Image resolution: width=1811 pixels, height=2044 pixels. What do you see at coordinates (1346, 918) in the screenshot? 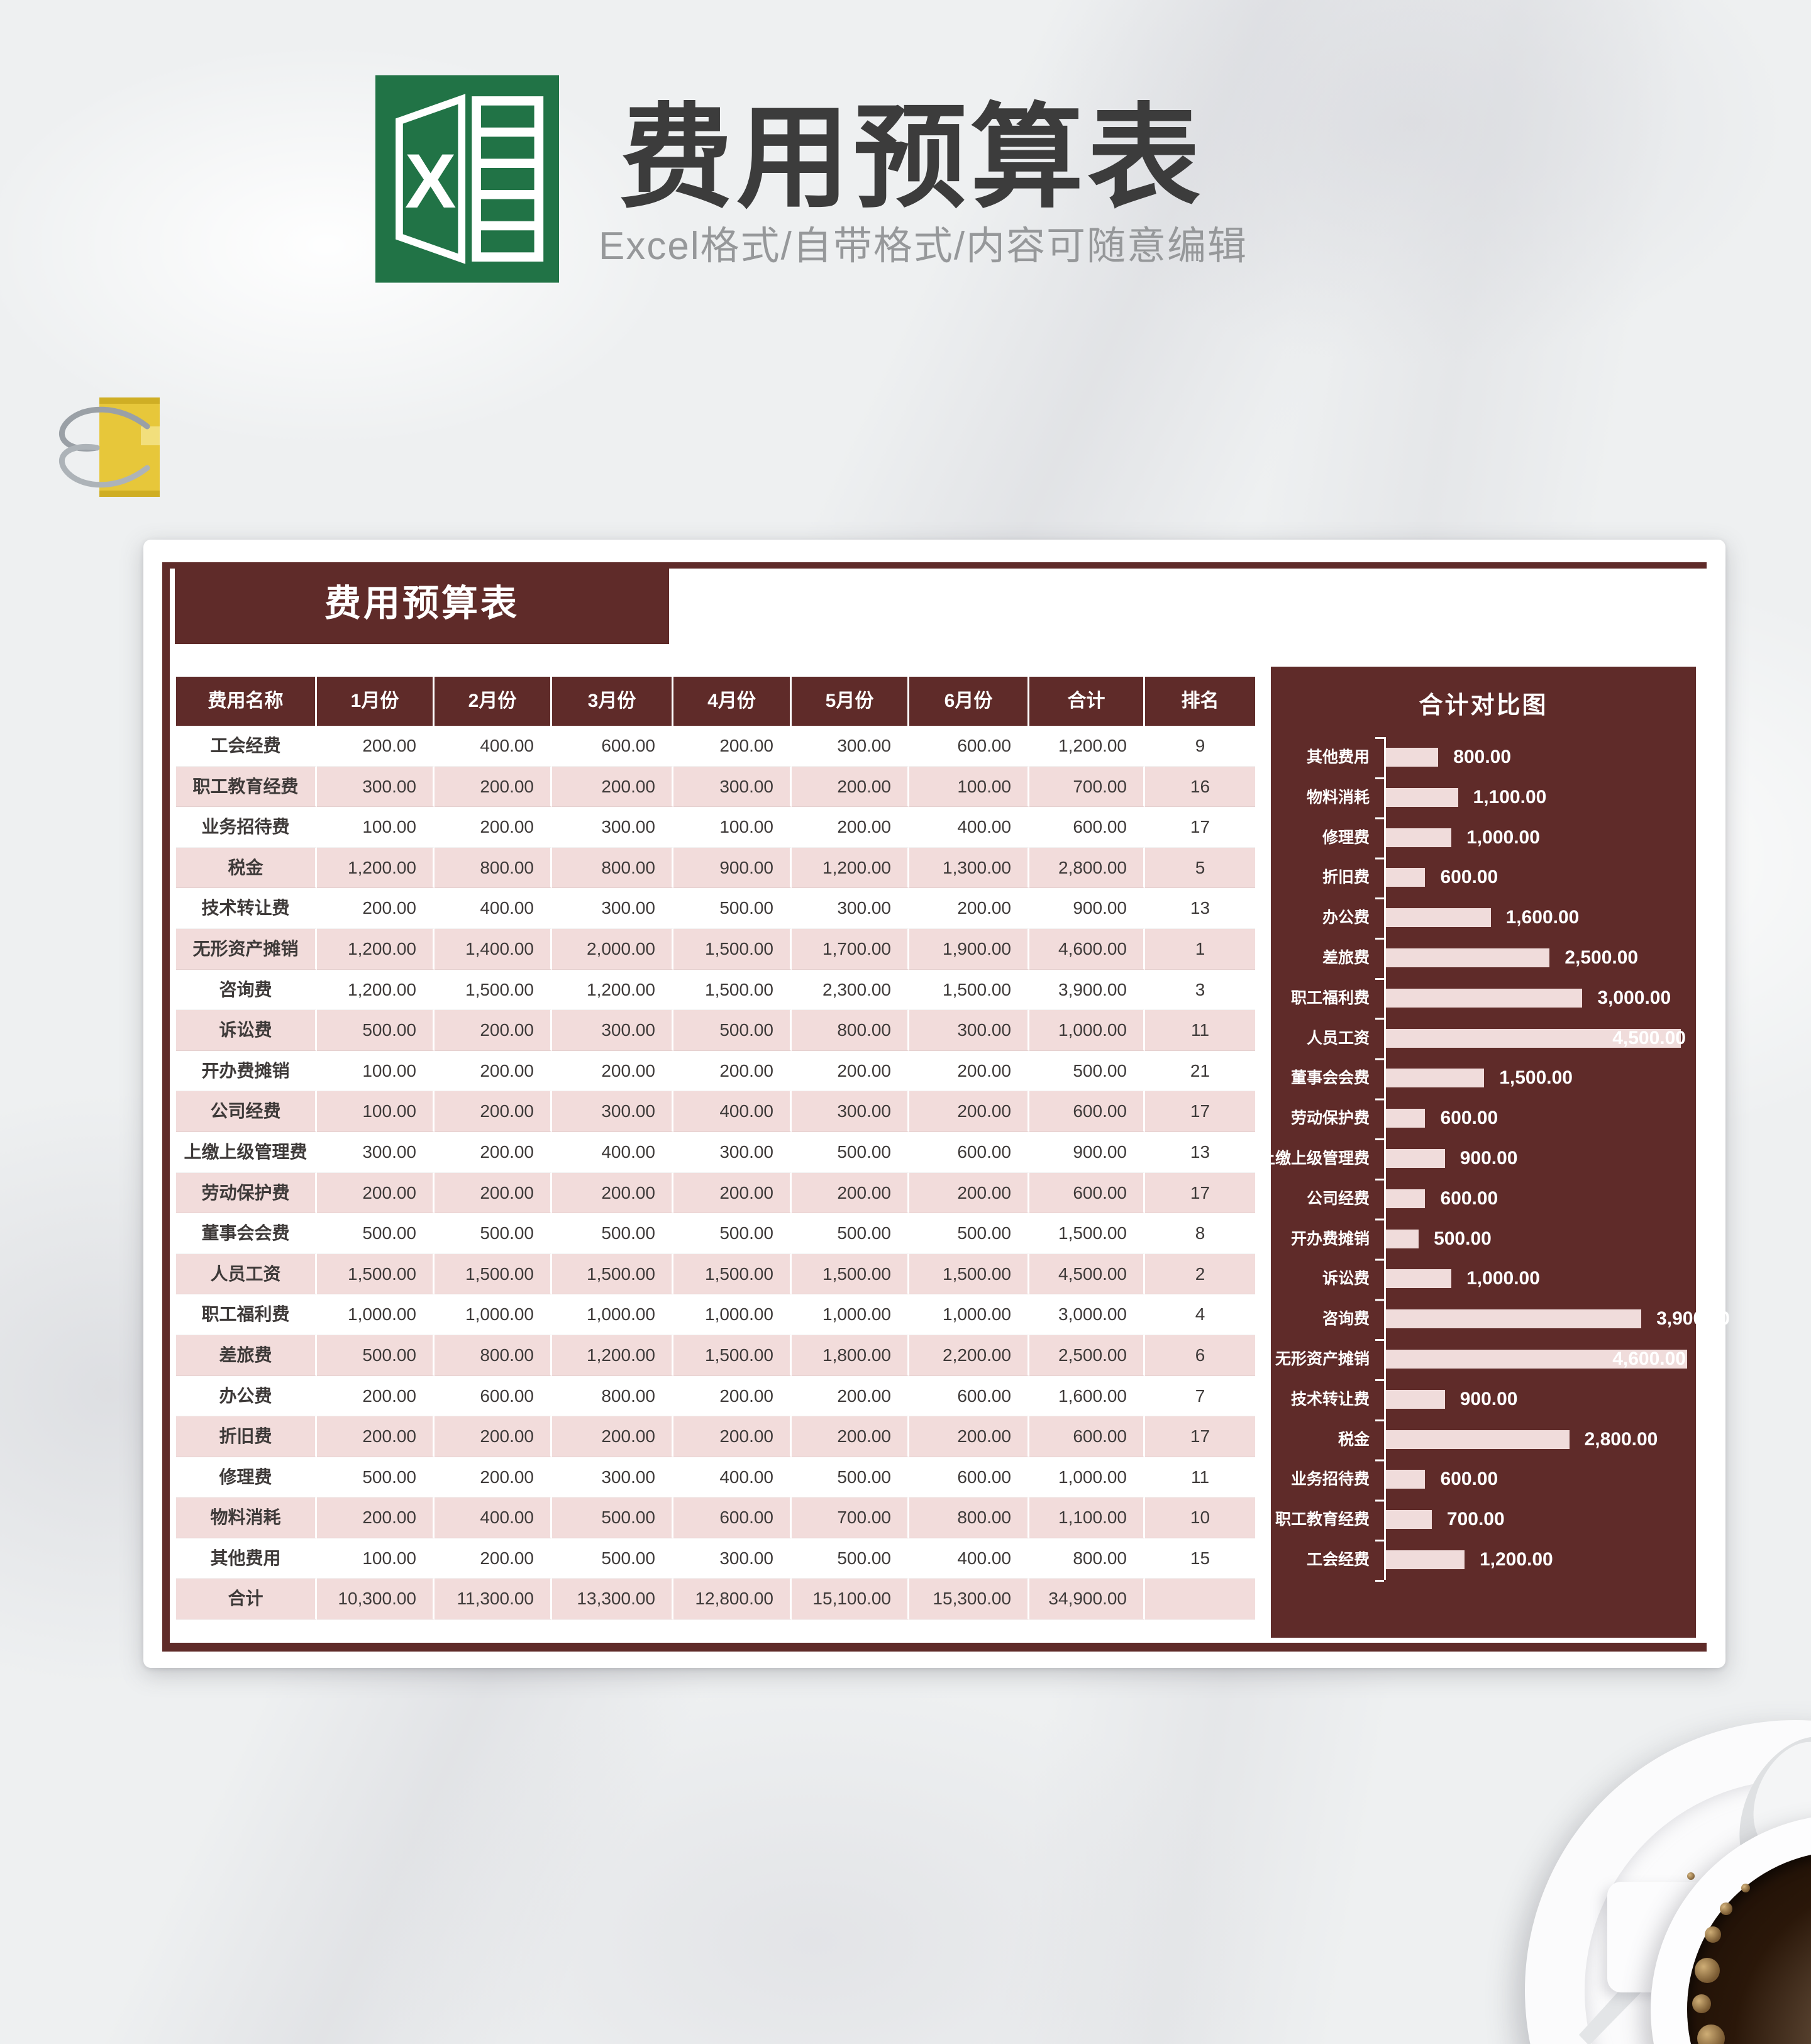
I see `bar-label: 办公费` at bounding box center [1346, 918].